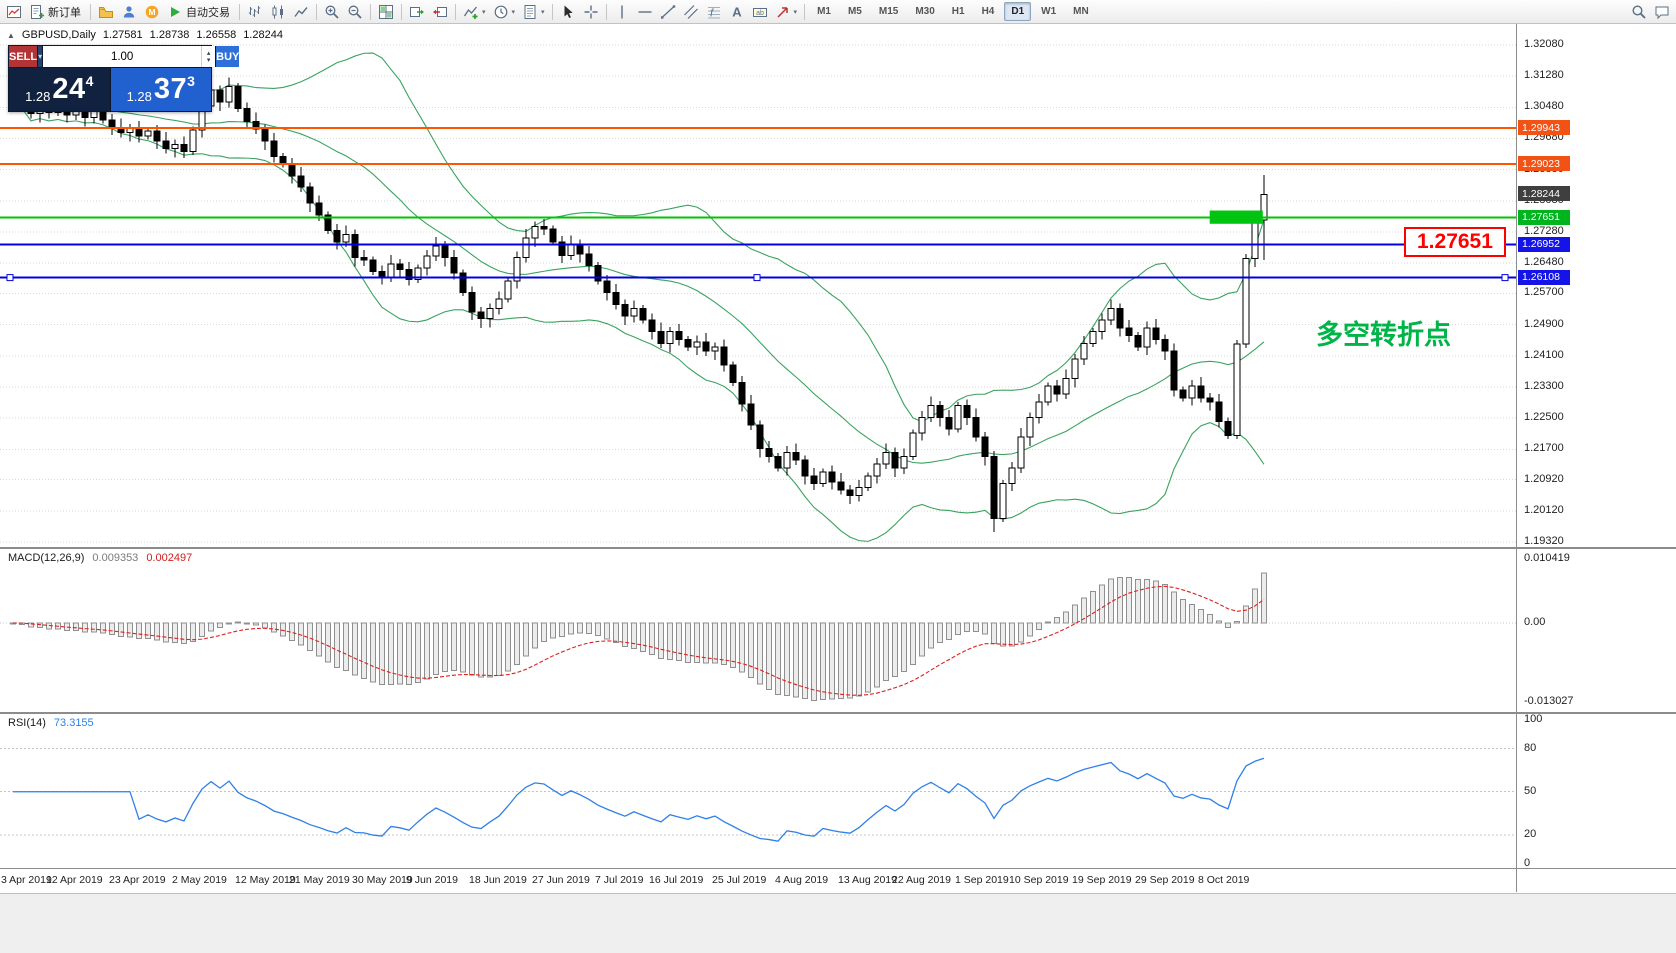 This screenshot has height=953, width=1676. What do you see at coordinates (417, 12) in the screenshot?
I see `auto-scroll-button` at bounding box center [417, 12].